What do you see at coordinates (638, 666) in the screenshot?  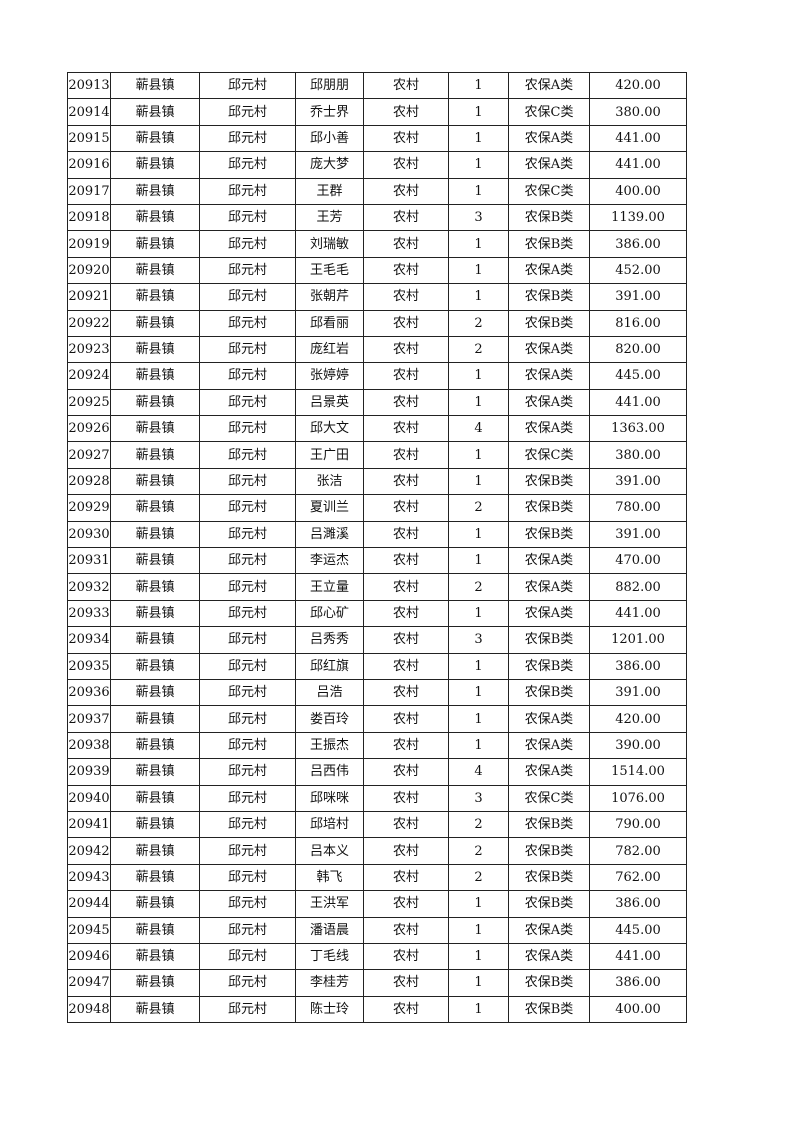 I see `amount-cell: 386.00` at bounding box center [638, 666].